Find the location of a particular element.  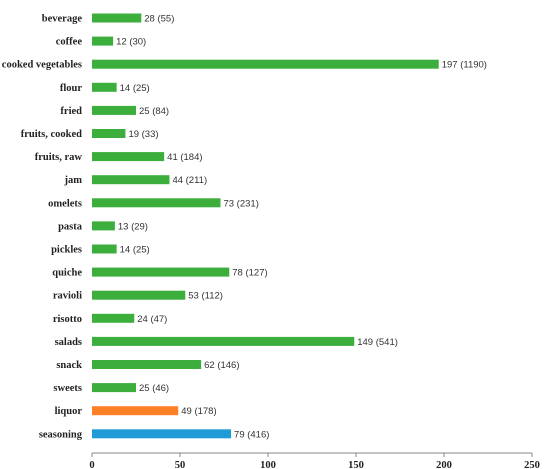

bar-fried is located at coordinates (114, 110).